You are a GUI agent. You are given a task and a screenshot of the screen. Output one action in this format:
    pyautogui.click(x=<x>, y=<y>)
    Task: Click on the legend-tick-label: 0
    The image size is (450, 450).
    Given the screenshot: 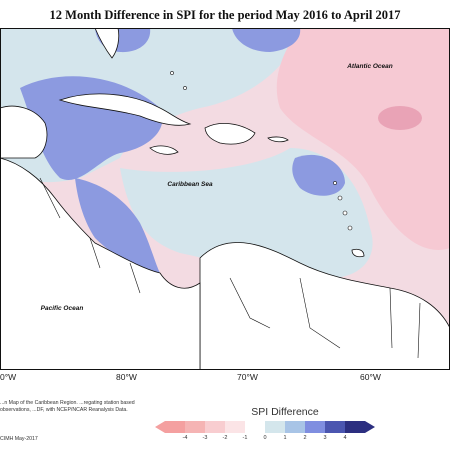 What is the action you would take?
    pyautogui.click(x=265, y=438)
    